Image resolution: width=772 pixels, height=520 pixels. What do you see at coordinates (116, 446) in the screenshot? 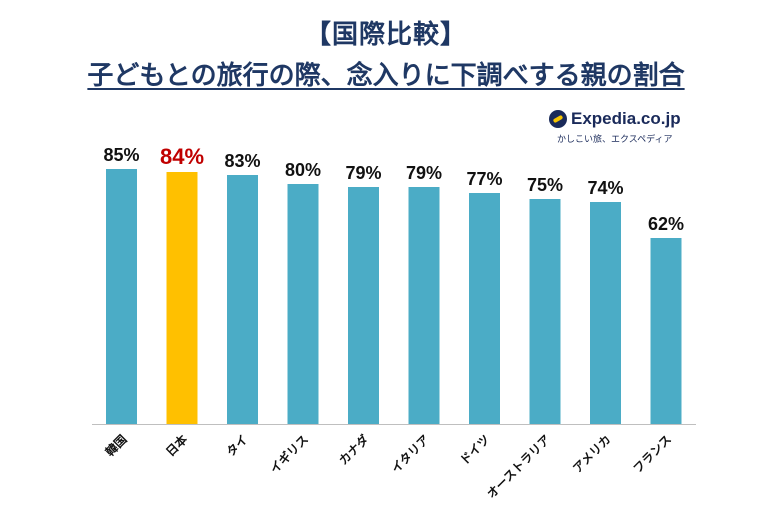
I see `category-label-1: 韓国` at bounding box center [116, 446].